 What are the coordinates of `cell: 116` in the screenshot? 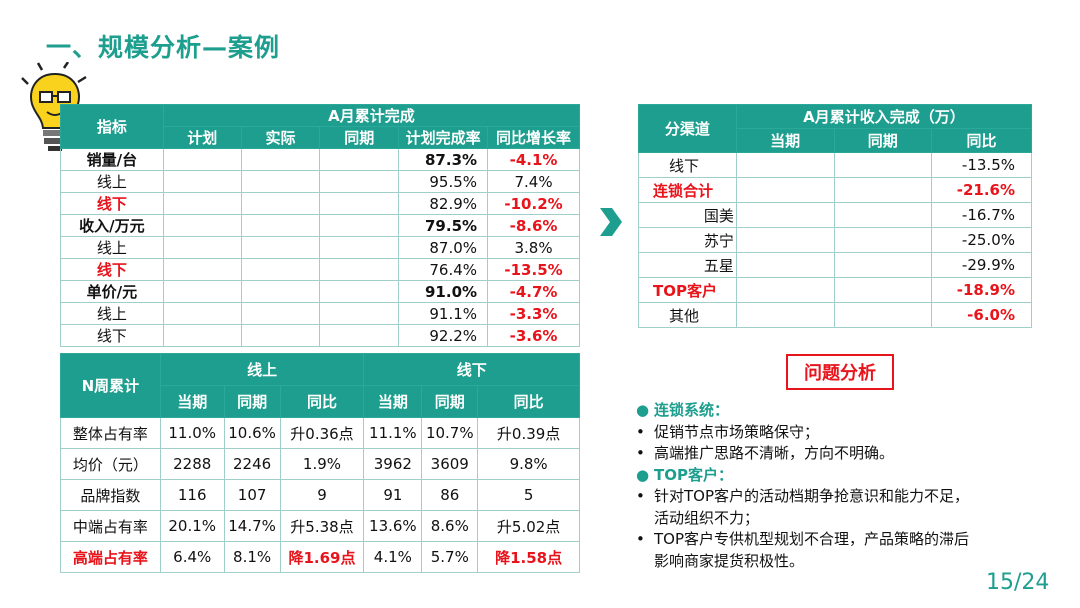 It's located at (192, 495).